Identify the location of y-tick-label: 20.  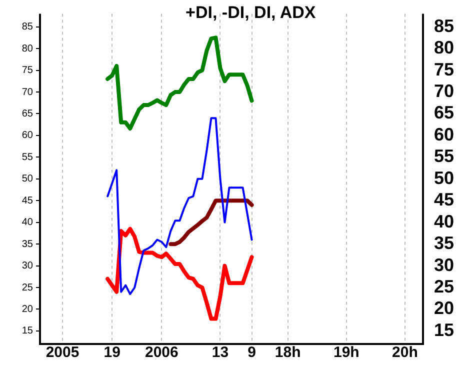
(444, 308).